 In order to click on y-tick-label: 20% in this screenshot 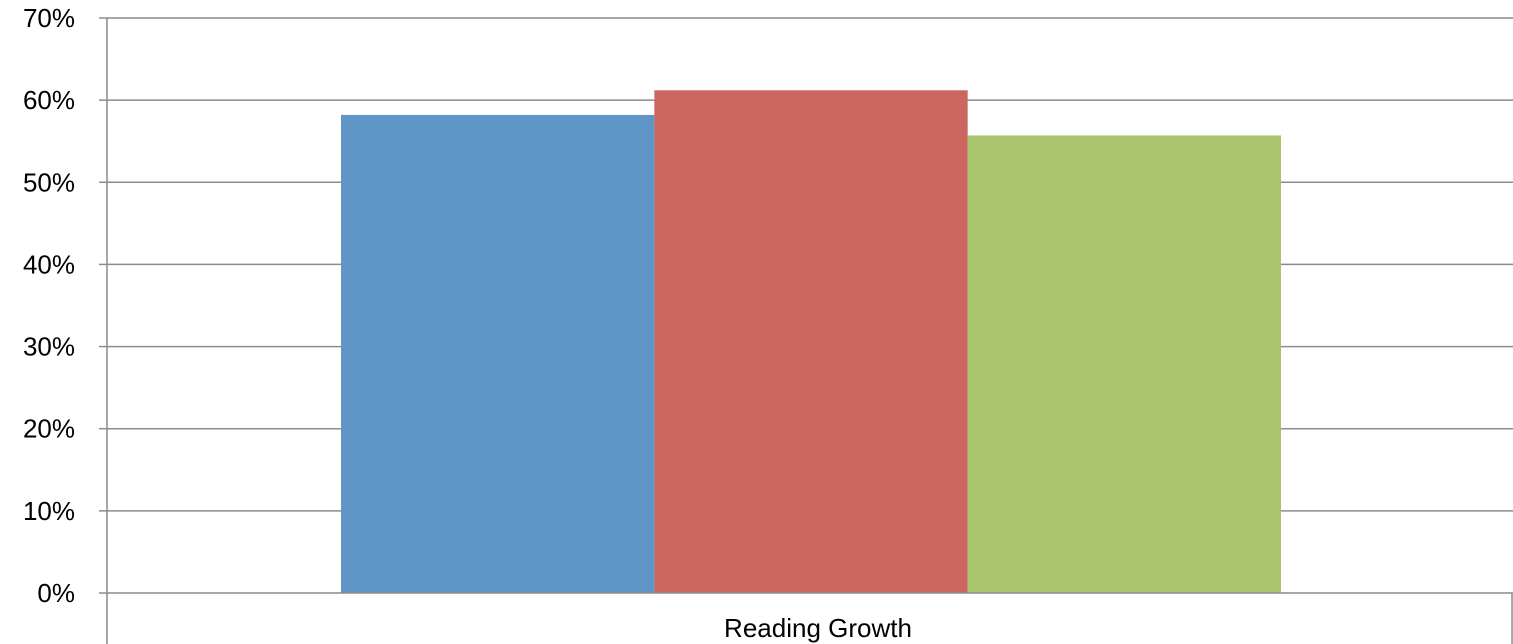, I will do `click(49, 429)`.